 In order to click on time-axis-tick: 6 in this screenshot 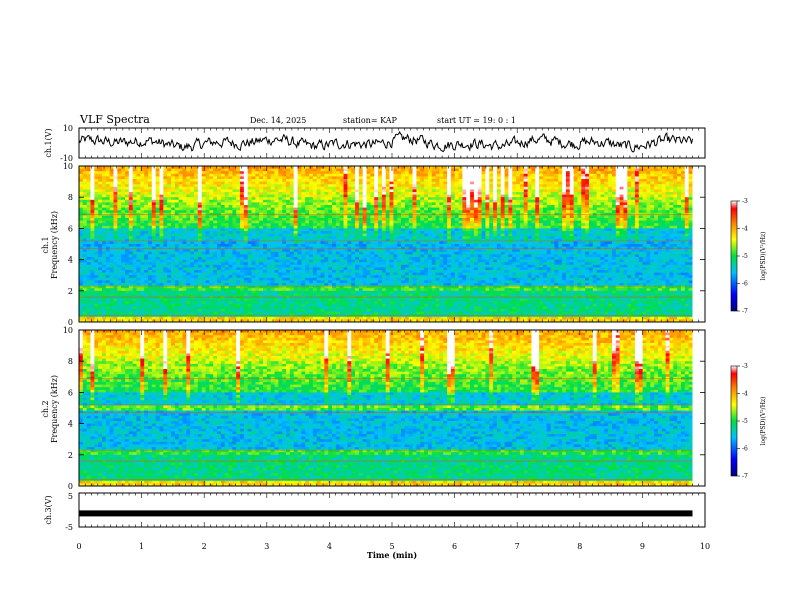, I will do `click(454, 546)`.